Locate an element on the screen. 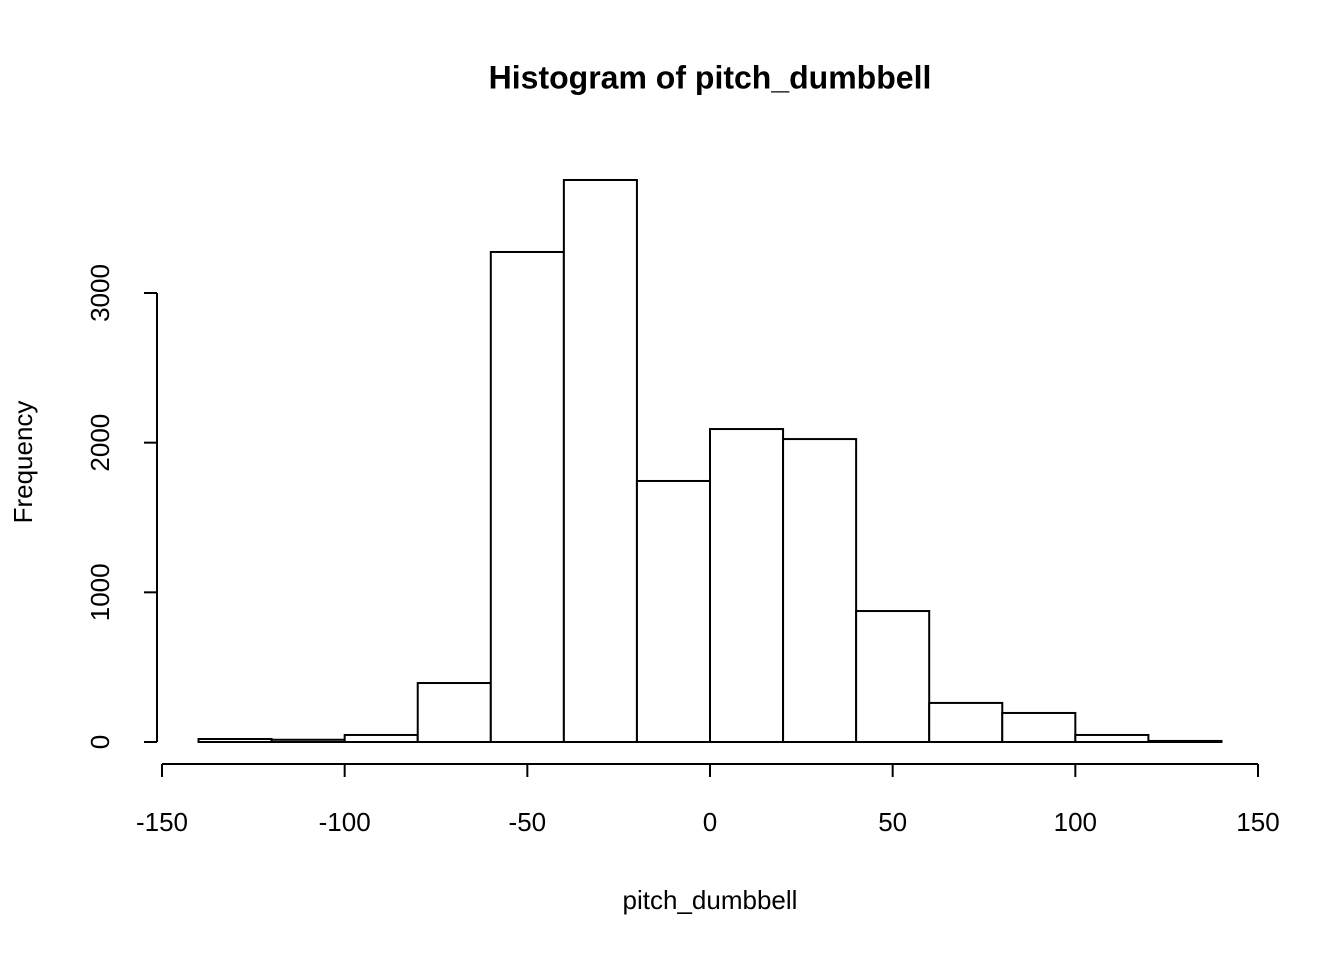 The image size is (1344, 960). x-axis-label: pitch_dumbbell is located at coordinates (710, 900).